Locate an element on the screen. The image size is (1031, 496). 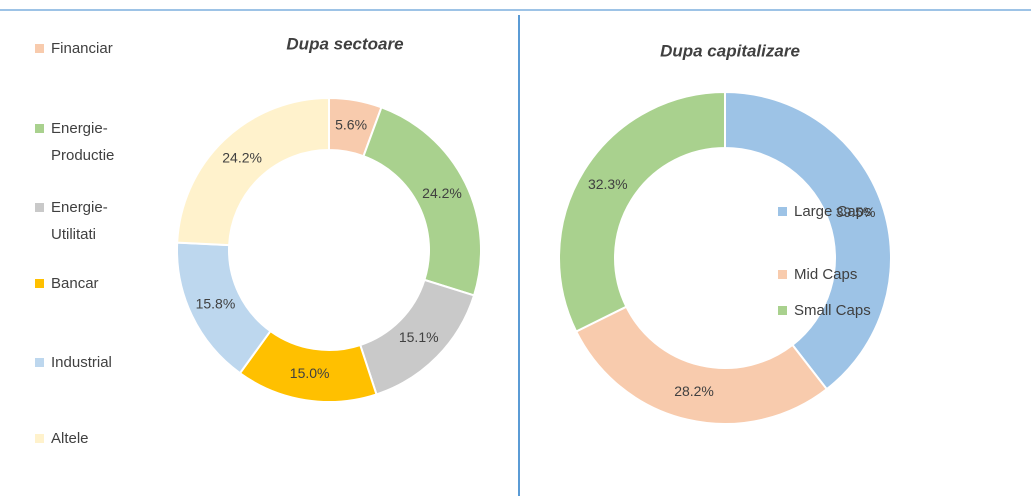
legend-label: Energie-Utilitati is located at coordinates (79, 221).